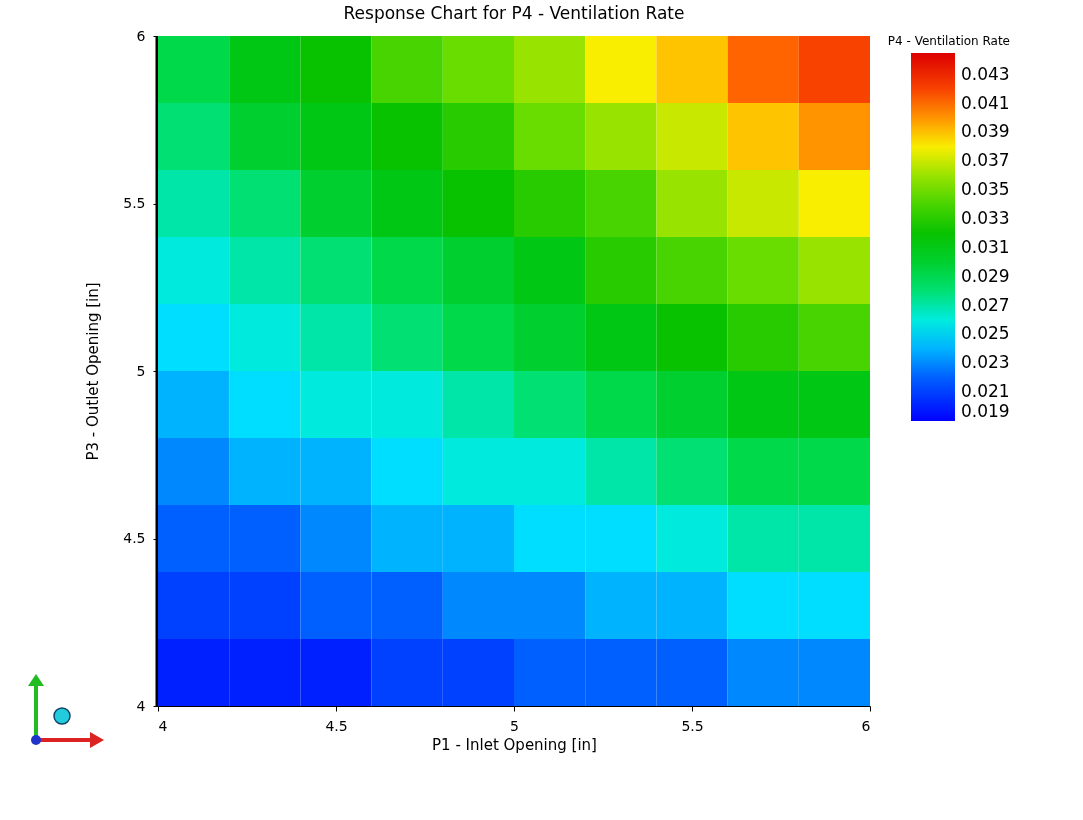 The image size is (1083, 820). Describe the element at coordinates (985, 391) in the screenshot. I see `color-bar-label: 0.021` at that location.